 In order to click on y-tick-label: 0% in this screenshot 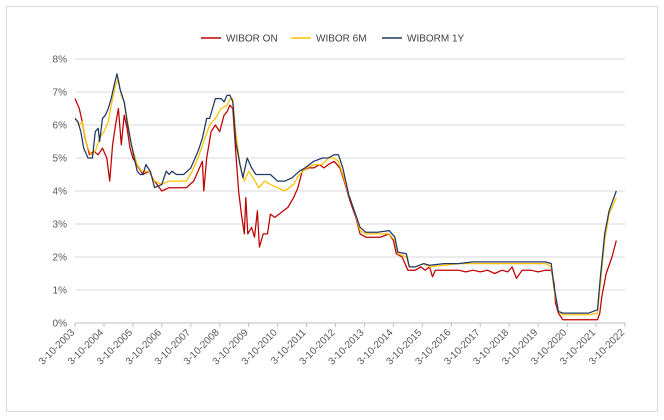, I will do `click(60, 324)`.